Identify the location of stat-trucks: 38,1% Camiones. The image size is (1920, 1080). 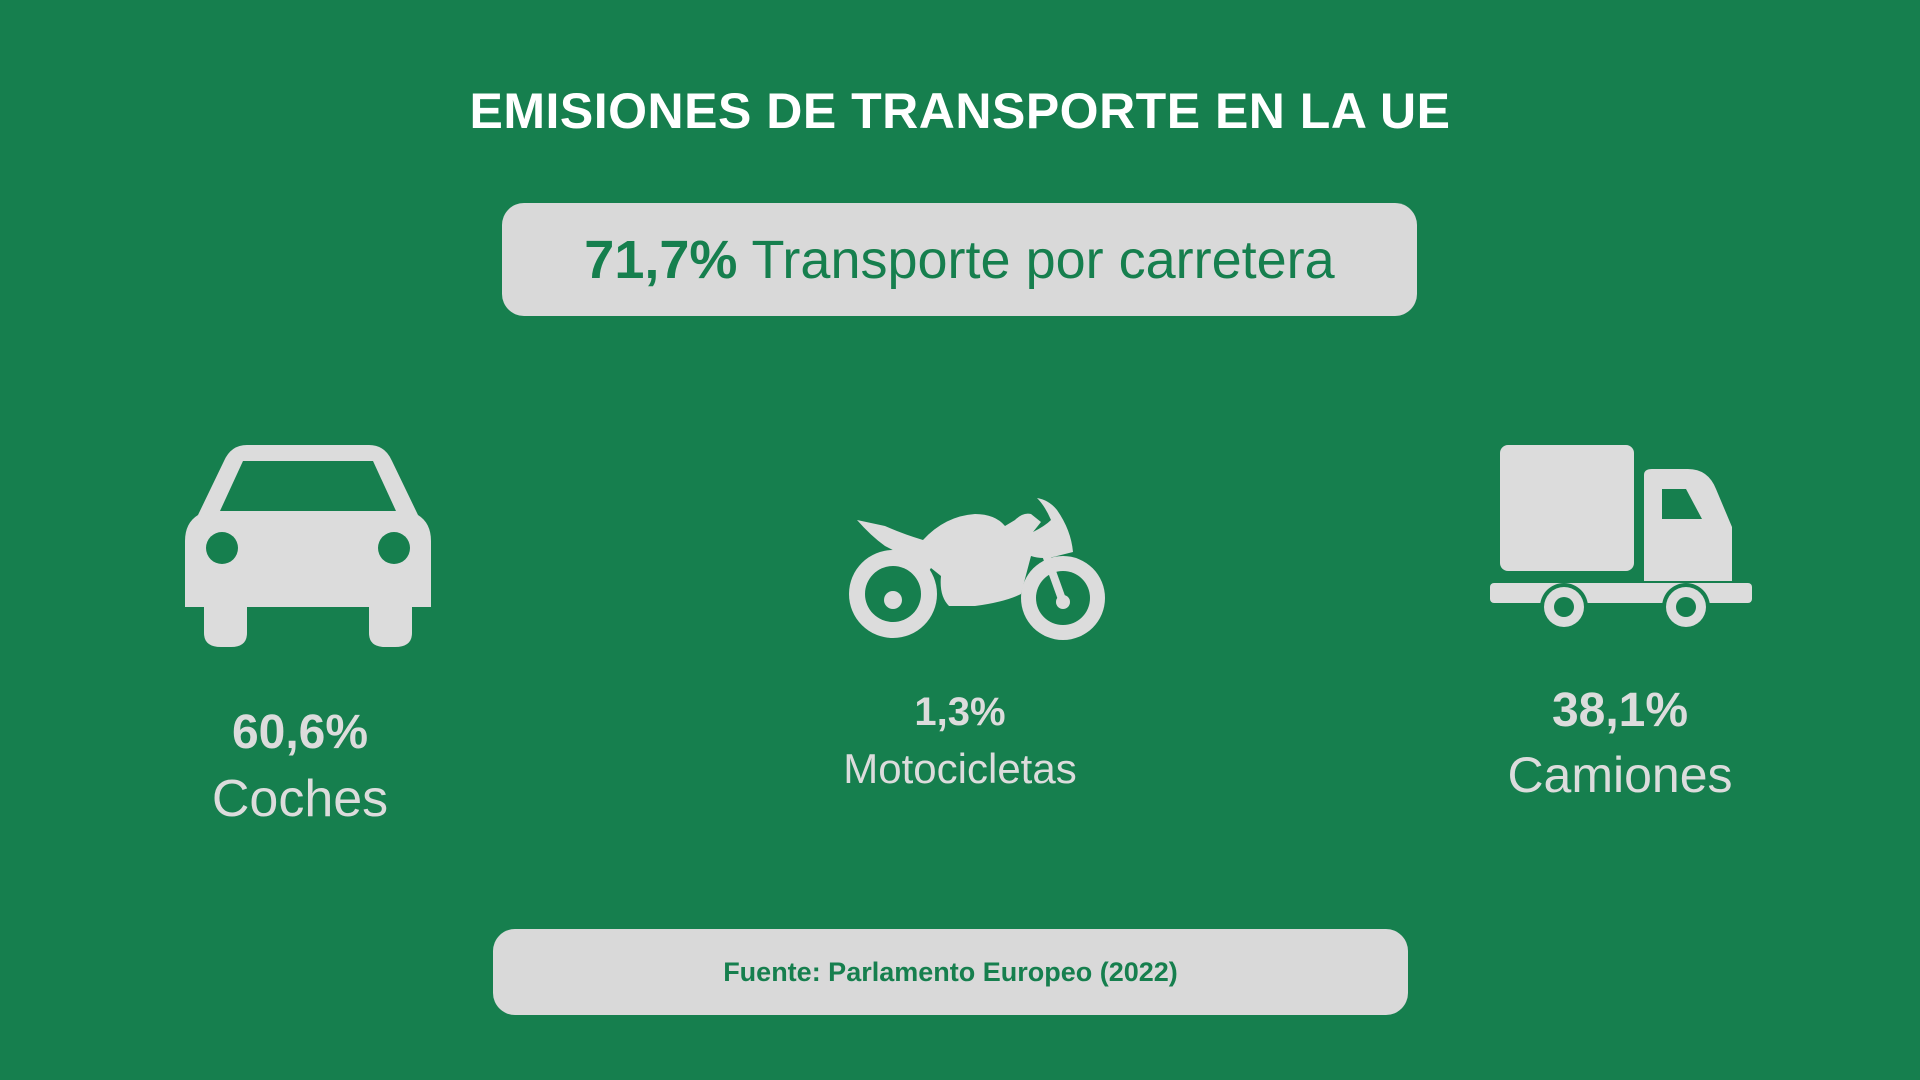
(1620, 744).